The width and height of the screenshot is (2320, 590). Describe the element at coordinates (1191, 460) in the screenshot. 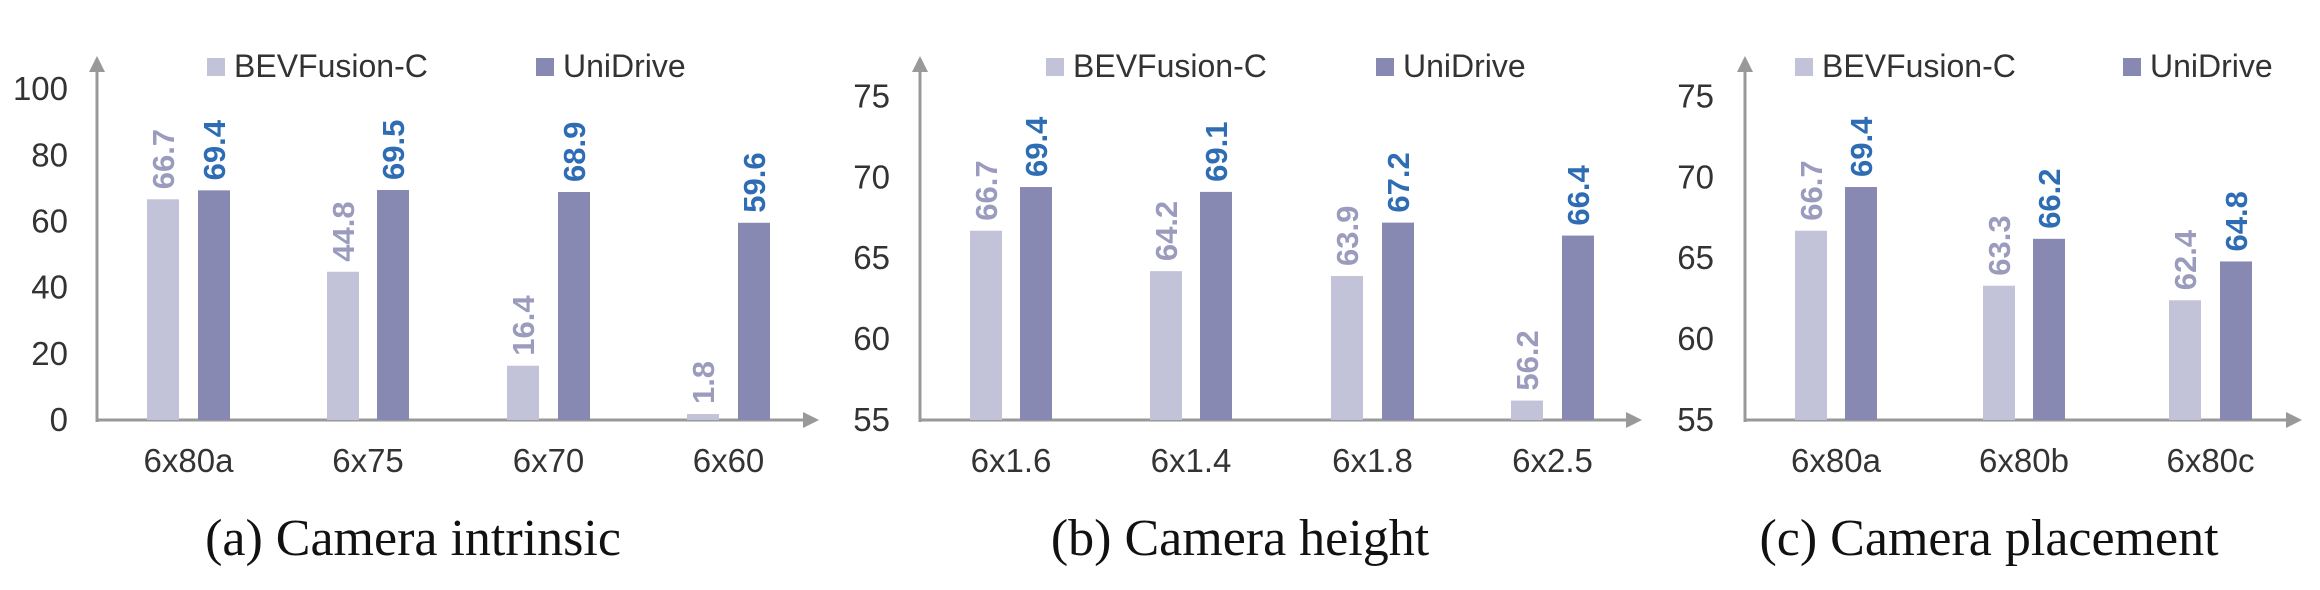

I see `x-tick-label: 6x1.4` at that location.